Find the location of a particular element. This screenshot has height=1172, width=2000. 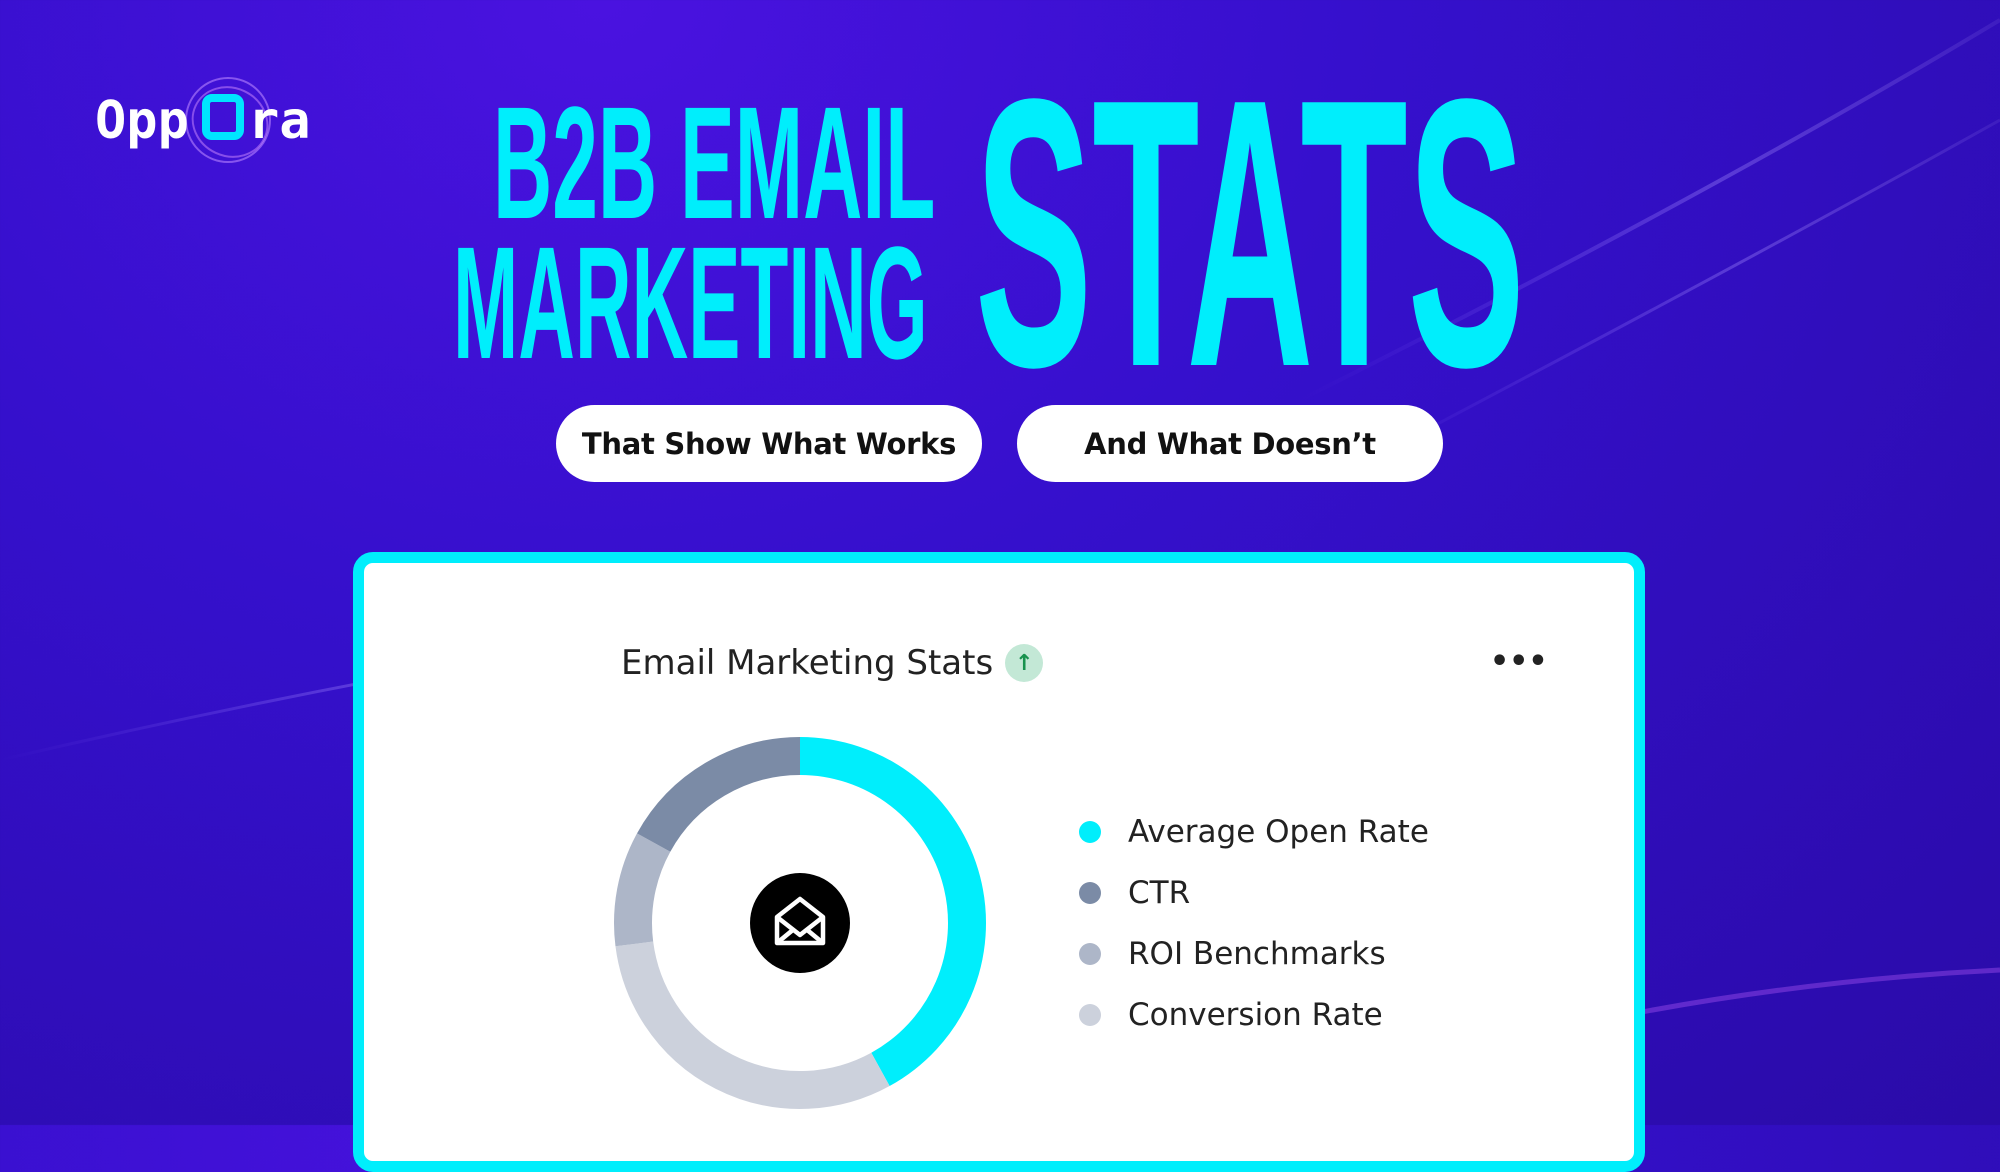

legend-item: Conversion Rate is located at coordinates (1254, 1014).